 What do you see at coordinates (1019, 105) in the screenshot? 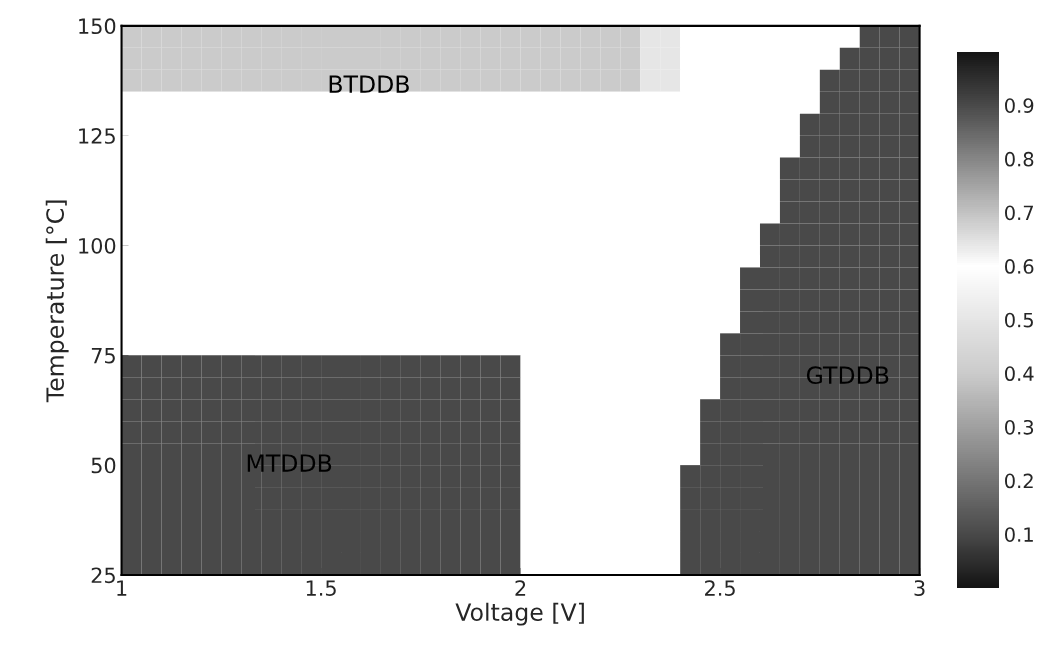
I see `color-bar-label: 0.9` at bounding box center [1019, 105].